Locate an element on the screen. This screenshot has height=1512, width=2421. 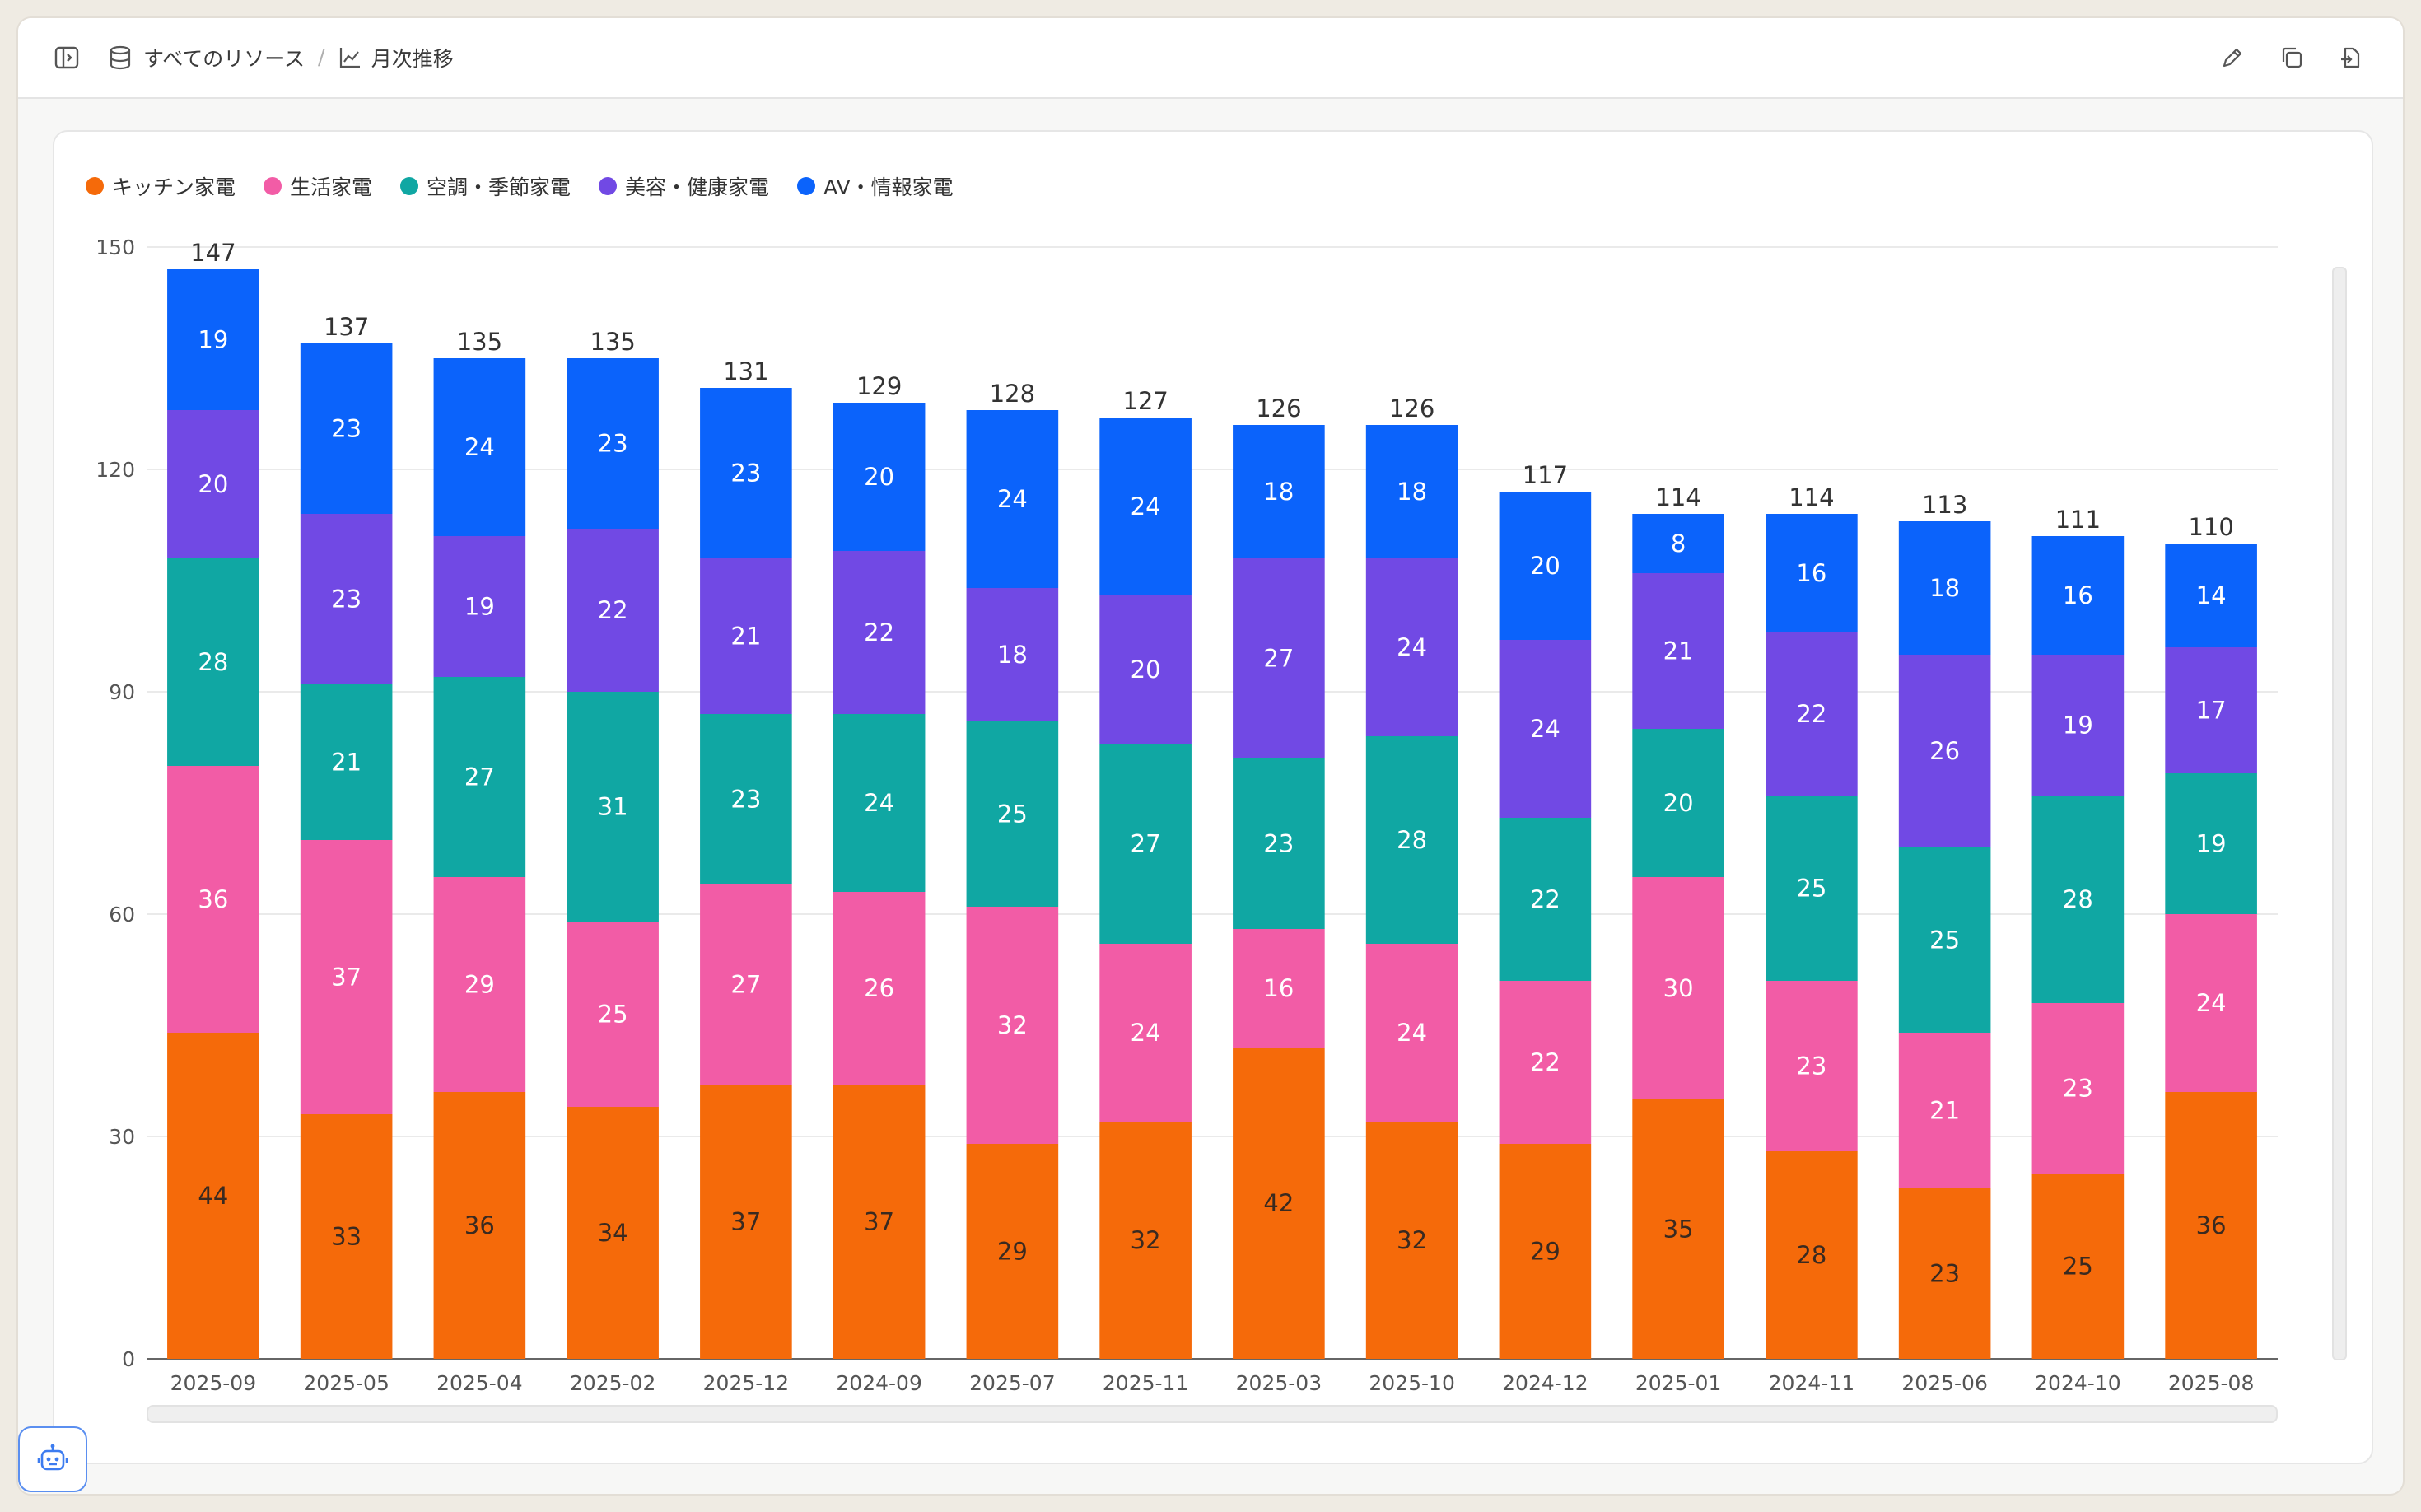
pencil-icon is located at coordinates (2232, 58).